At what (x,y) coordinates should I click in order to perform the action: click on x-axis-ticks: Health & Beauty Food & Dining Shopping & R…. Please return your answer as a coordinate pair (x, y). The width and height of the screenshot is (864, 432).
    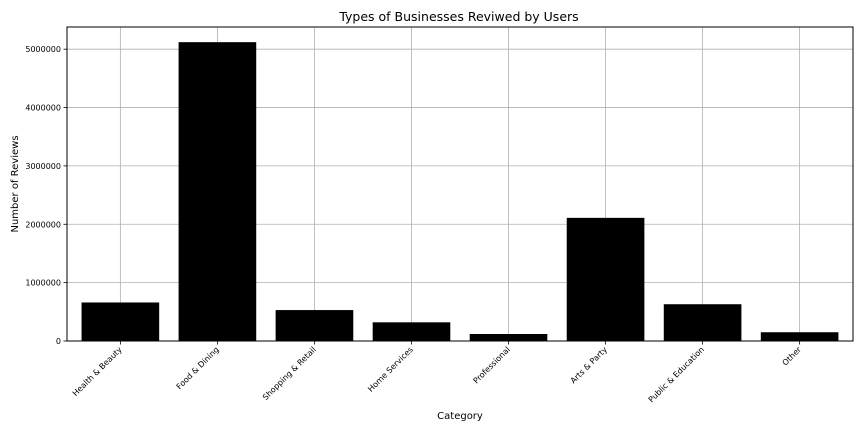
    Looking at the image, I should click on (437, 372).